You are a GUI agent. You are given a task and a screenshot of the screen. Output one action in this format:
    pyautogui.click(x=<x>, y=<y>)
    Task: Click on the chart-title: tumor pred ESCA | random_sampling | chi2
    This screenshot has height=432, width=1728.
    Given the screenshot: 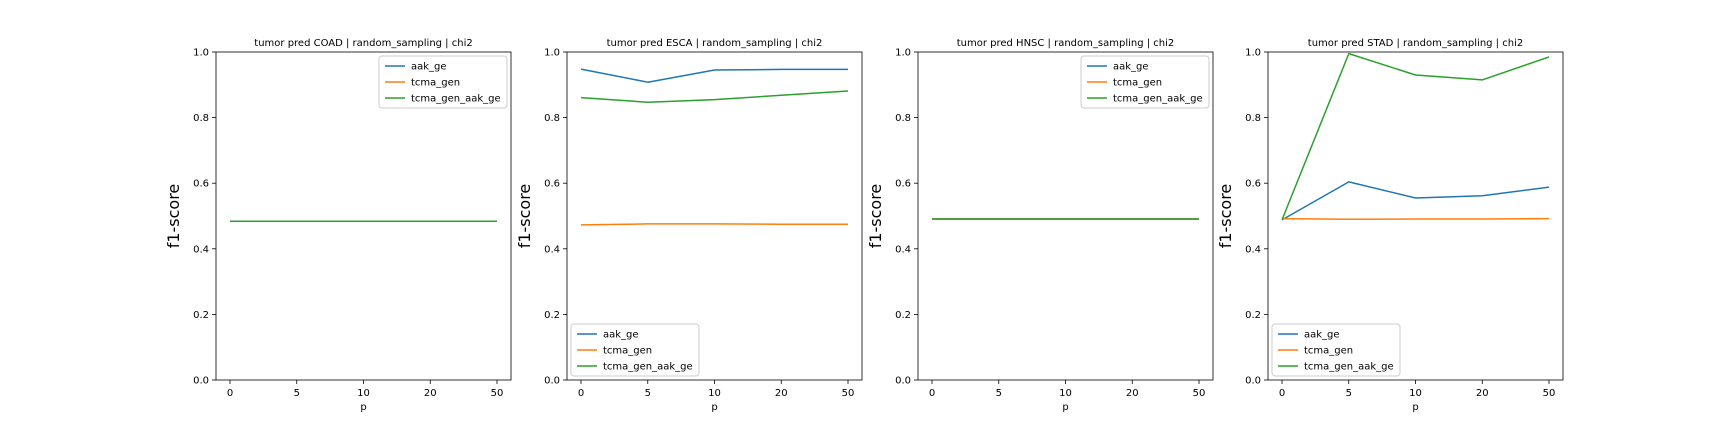 What is the action you would take?
    pyautogui.click(x=715, y=43)
    